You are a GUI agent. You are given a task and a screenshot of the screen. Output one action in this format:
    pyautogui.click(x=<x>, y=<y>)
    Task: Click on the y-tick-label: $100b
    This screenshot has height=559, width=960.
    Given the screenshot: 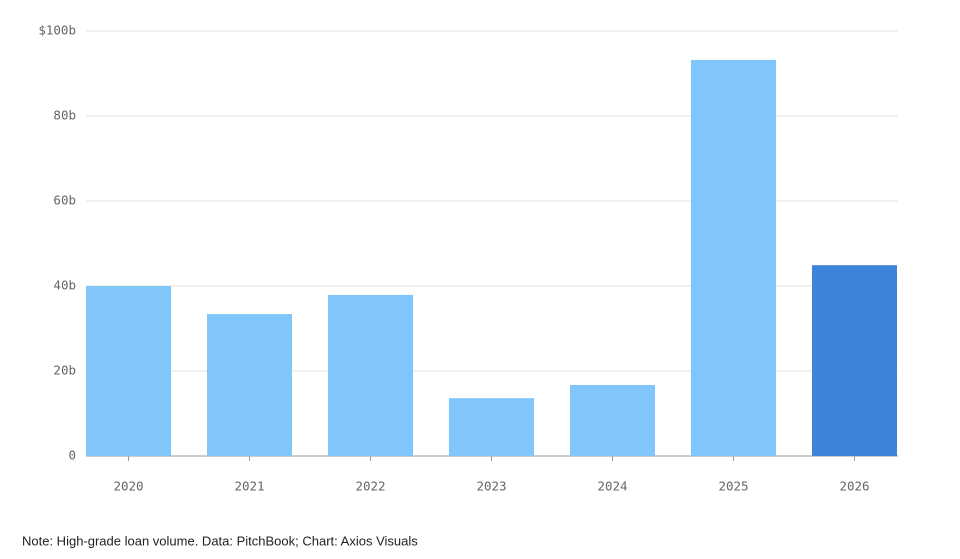 What is the action you would take?
    pyautogui.click(x=57, y=30)
    